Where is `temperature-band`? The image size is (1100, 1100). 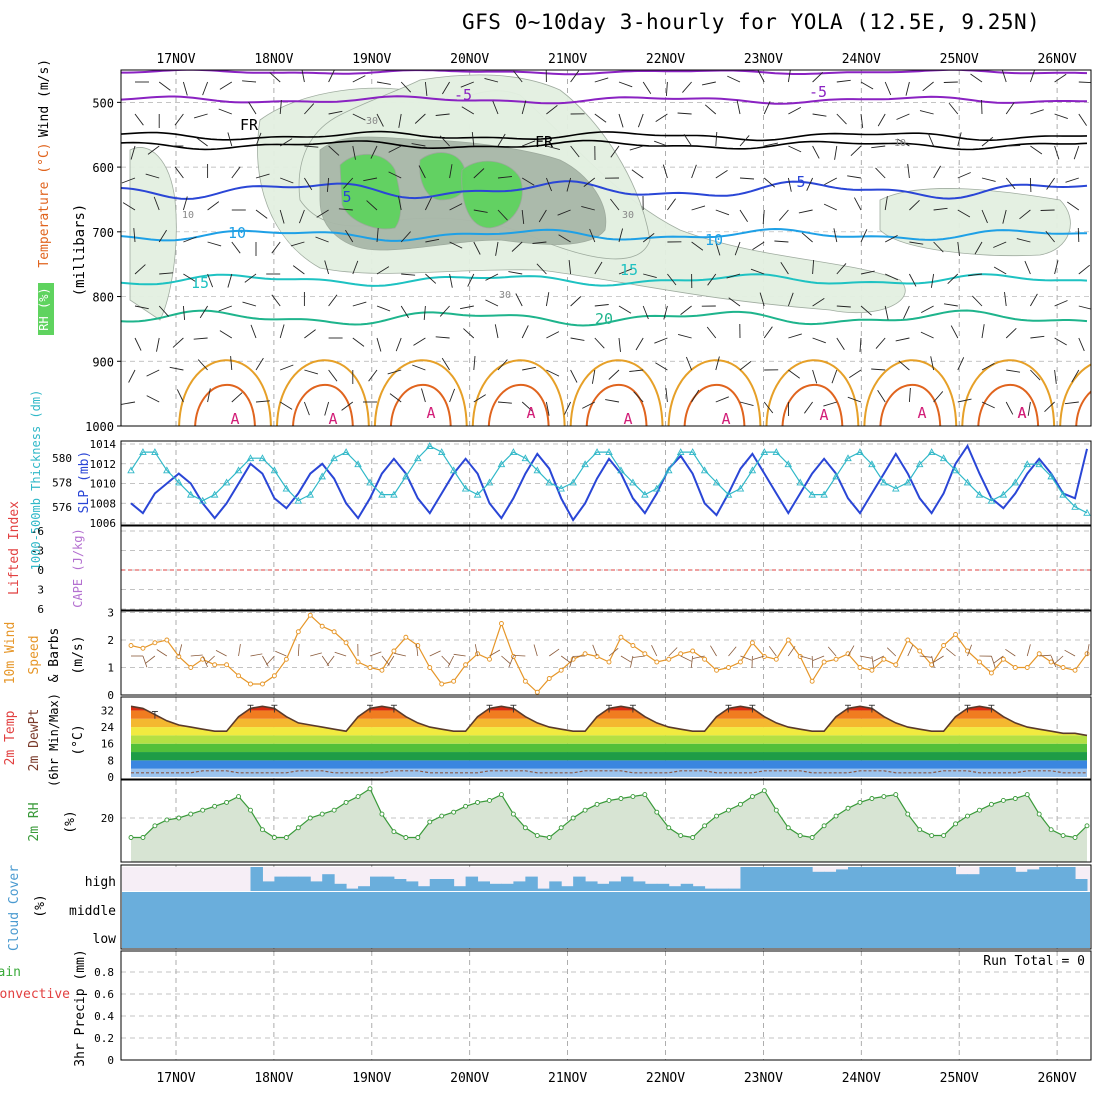 temperature-band is located at coordinates (609, 708).